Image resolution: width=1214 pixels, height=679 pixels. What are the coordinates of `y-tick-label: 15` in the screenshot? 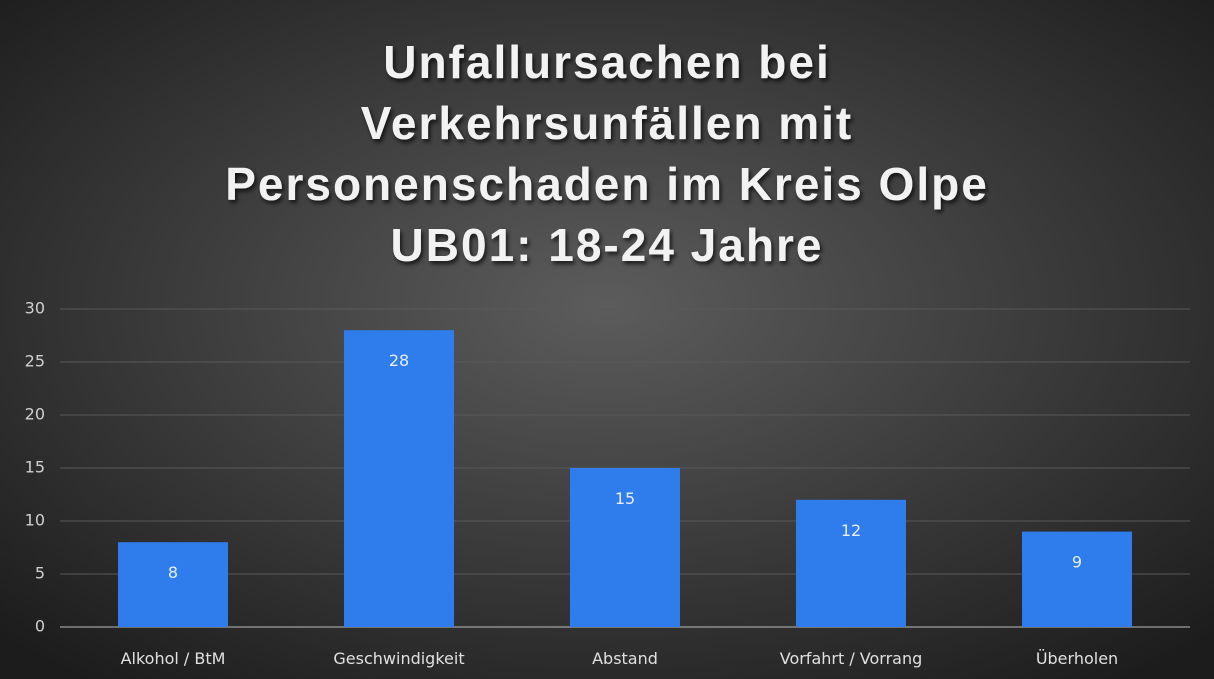 It's located at (35, 467).